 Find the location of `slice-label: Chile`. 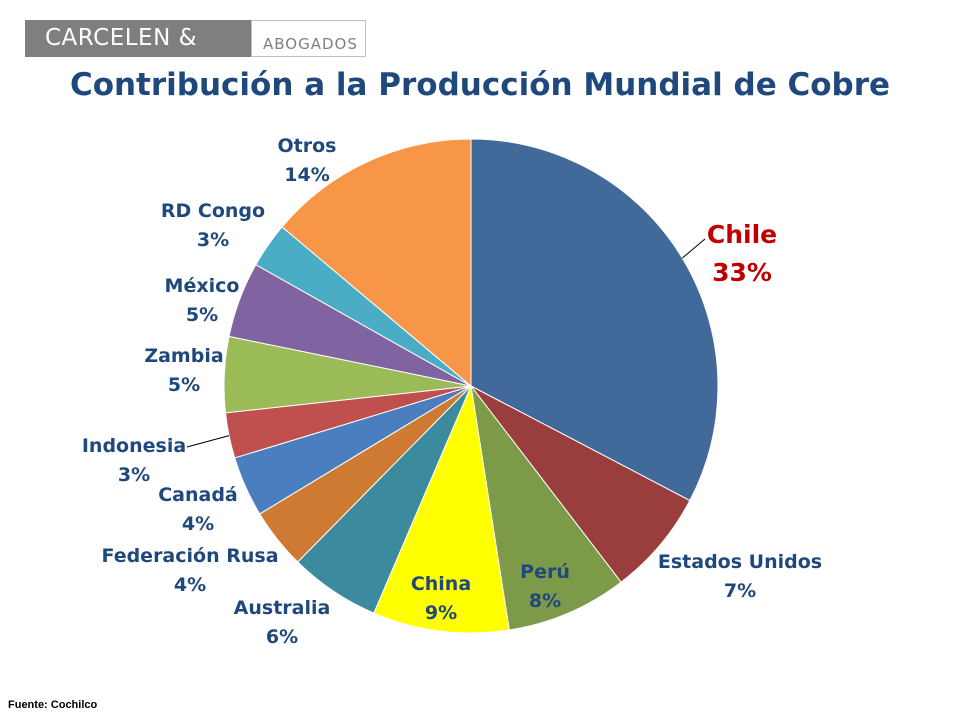

slice-label: Chile is located at coordinates (742, 234).